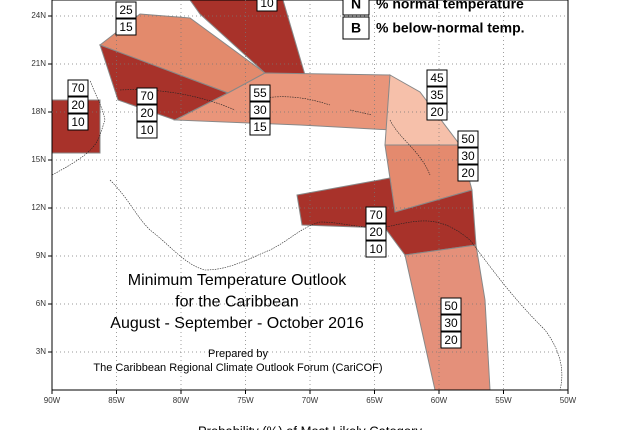 The image size is (623, 430). Describe the element at coordinates (237, 280) in the screenshot. I see `title-line: Minimum Temperature Outlook` at that location.